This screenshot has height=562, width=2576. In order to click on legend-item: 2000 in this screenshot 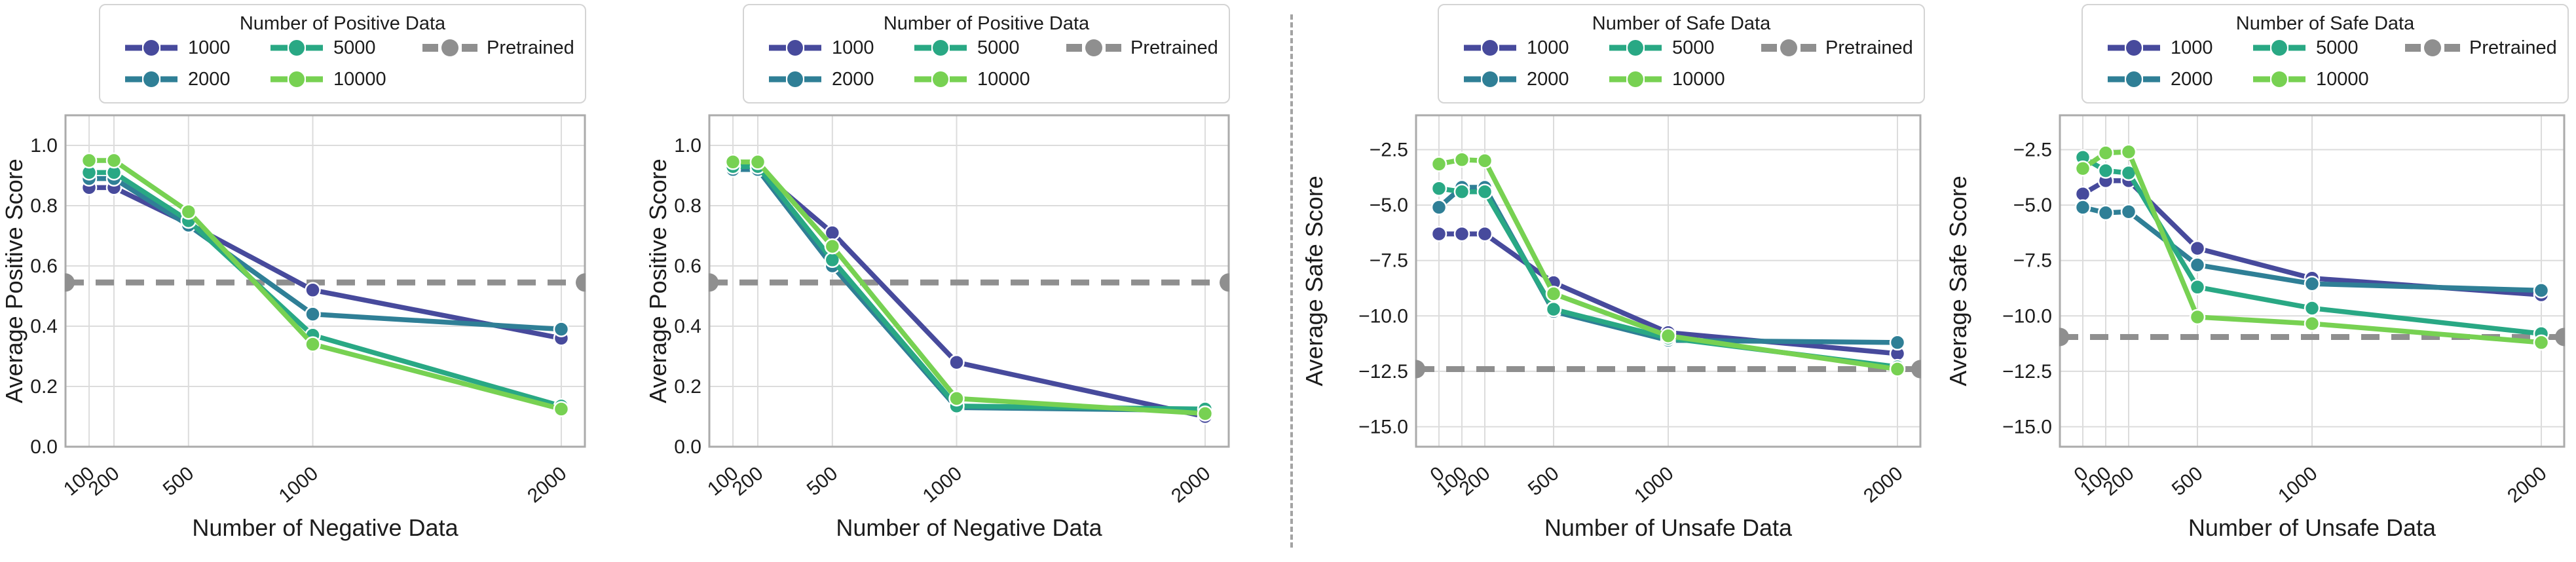, I will do `click(2159, 79)`.